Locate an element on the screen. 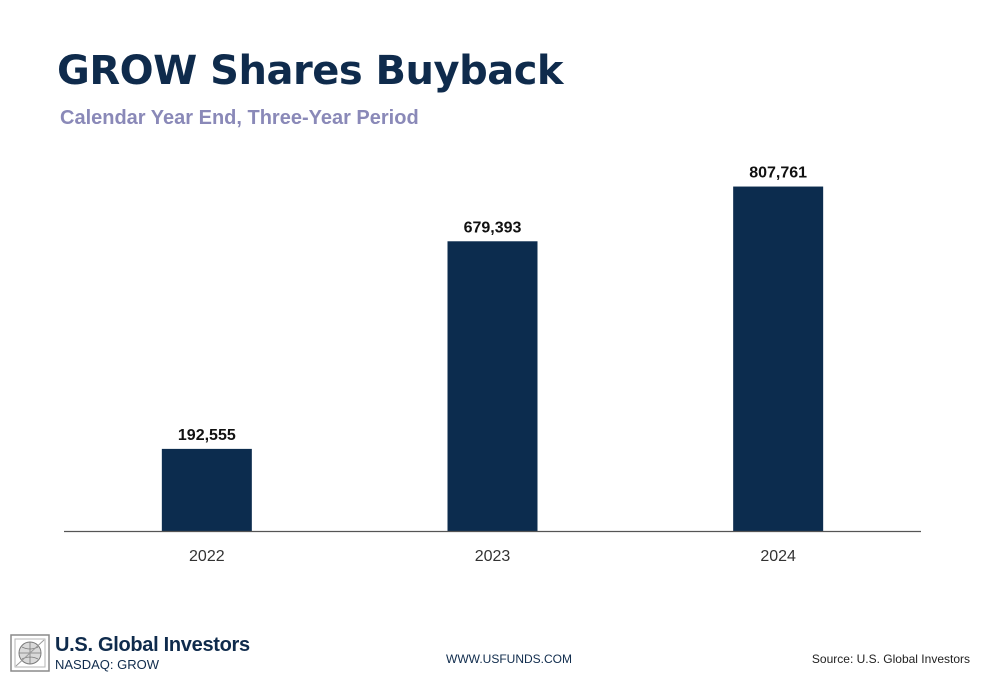  chart-subtitle: Calendar Year End, Three-Year Period is located at coordinates (239, 118).